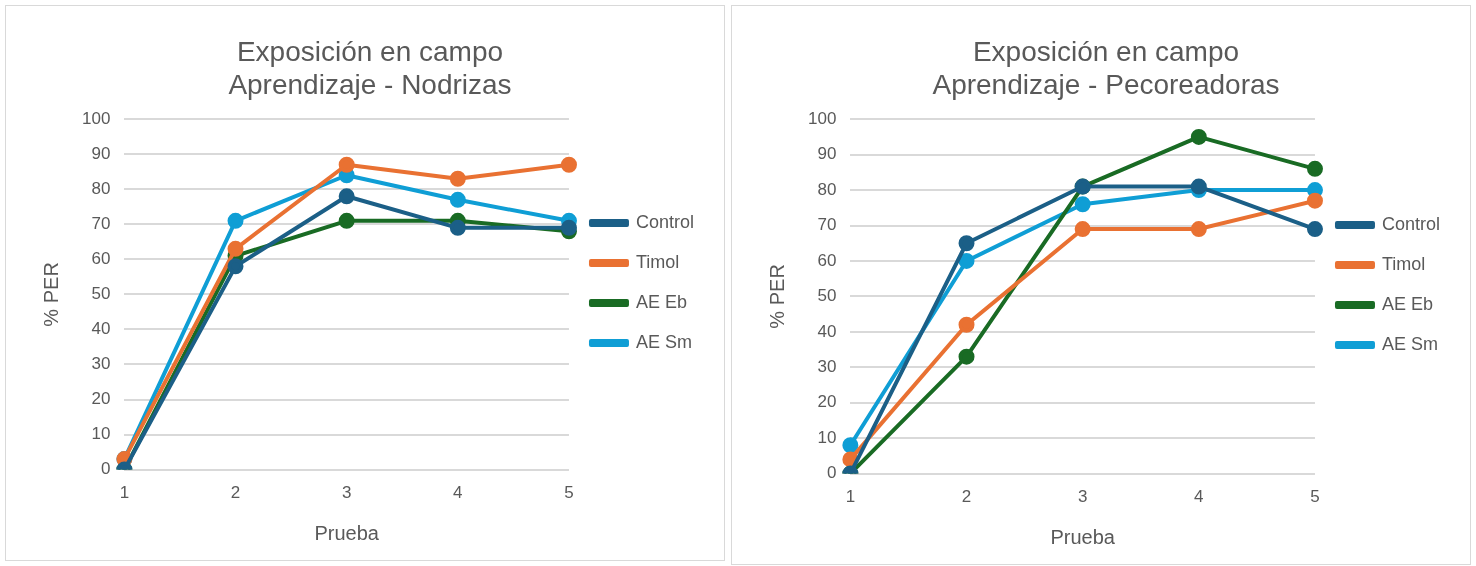 This screenshot has width=1476, height=566. What do you see at coordinates (370, 68) in the screenshot?
I see `chart-title: Exposición en campo Aprendizaje - Nodrizas` at bounding box center [370, 68].